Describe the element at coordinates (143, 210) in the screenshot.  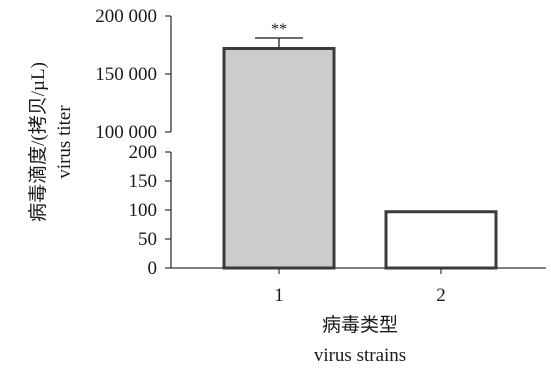
I see `y-tick-label: 100` at that location.